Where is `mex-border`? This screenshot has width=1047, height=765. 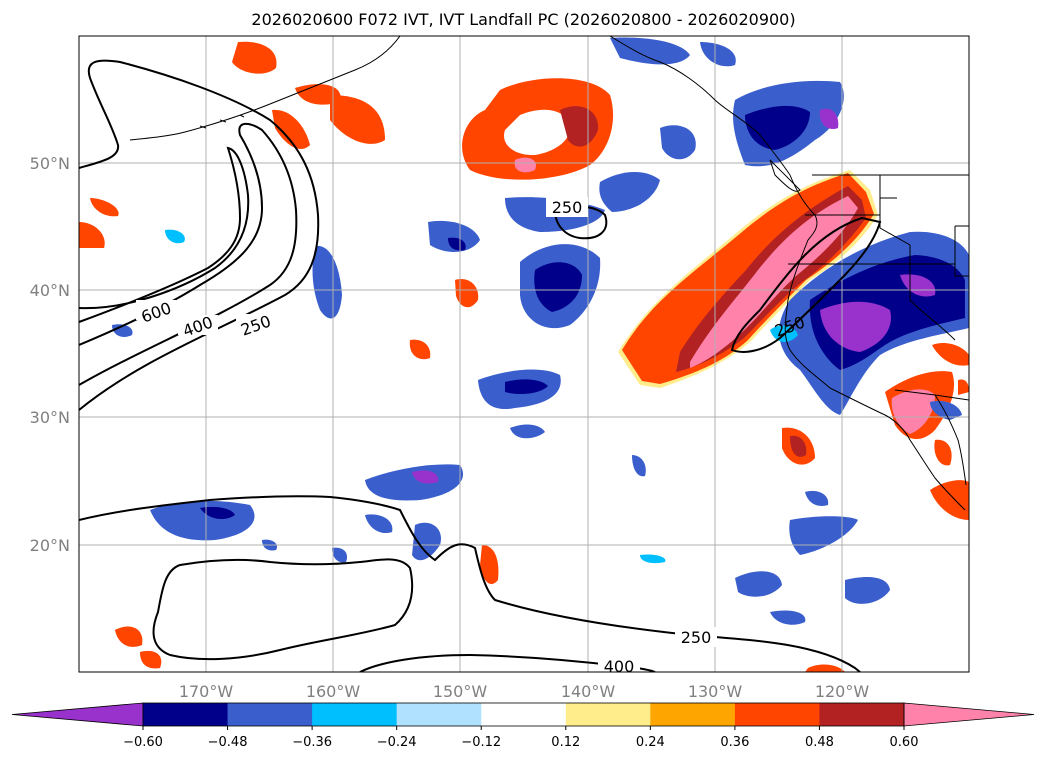 mex-border is located at coordinates (931, 395).